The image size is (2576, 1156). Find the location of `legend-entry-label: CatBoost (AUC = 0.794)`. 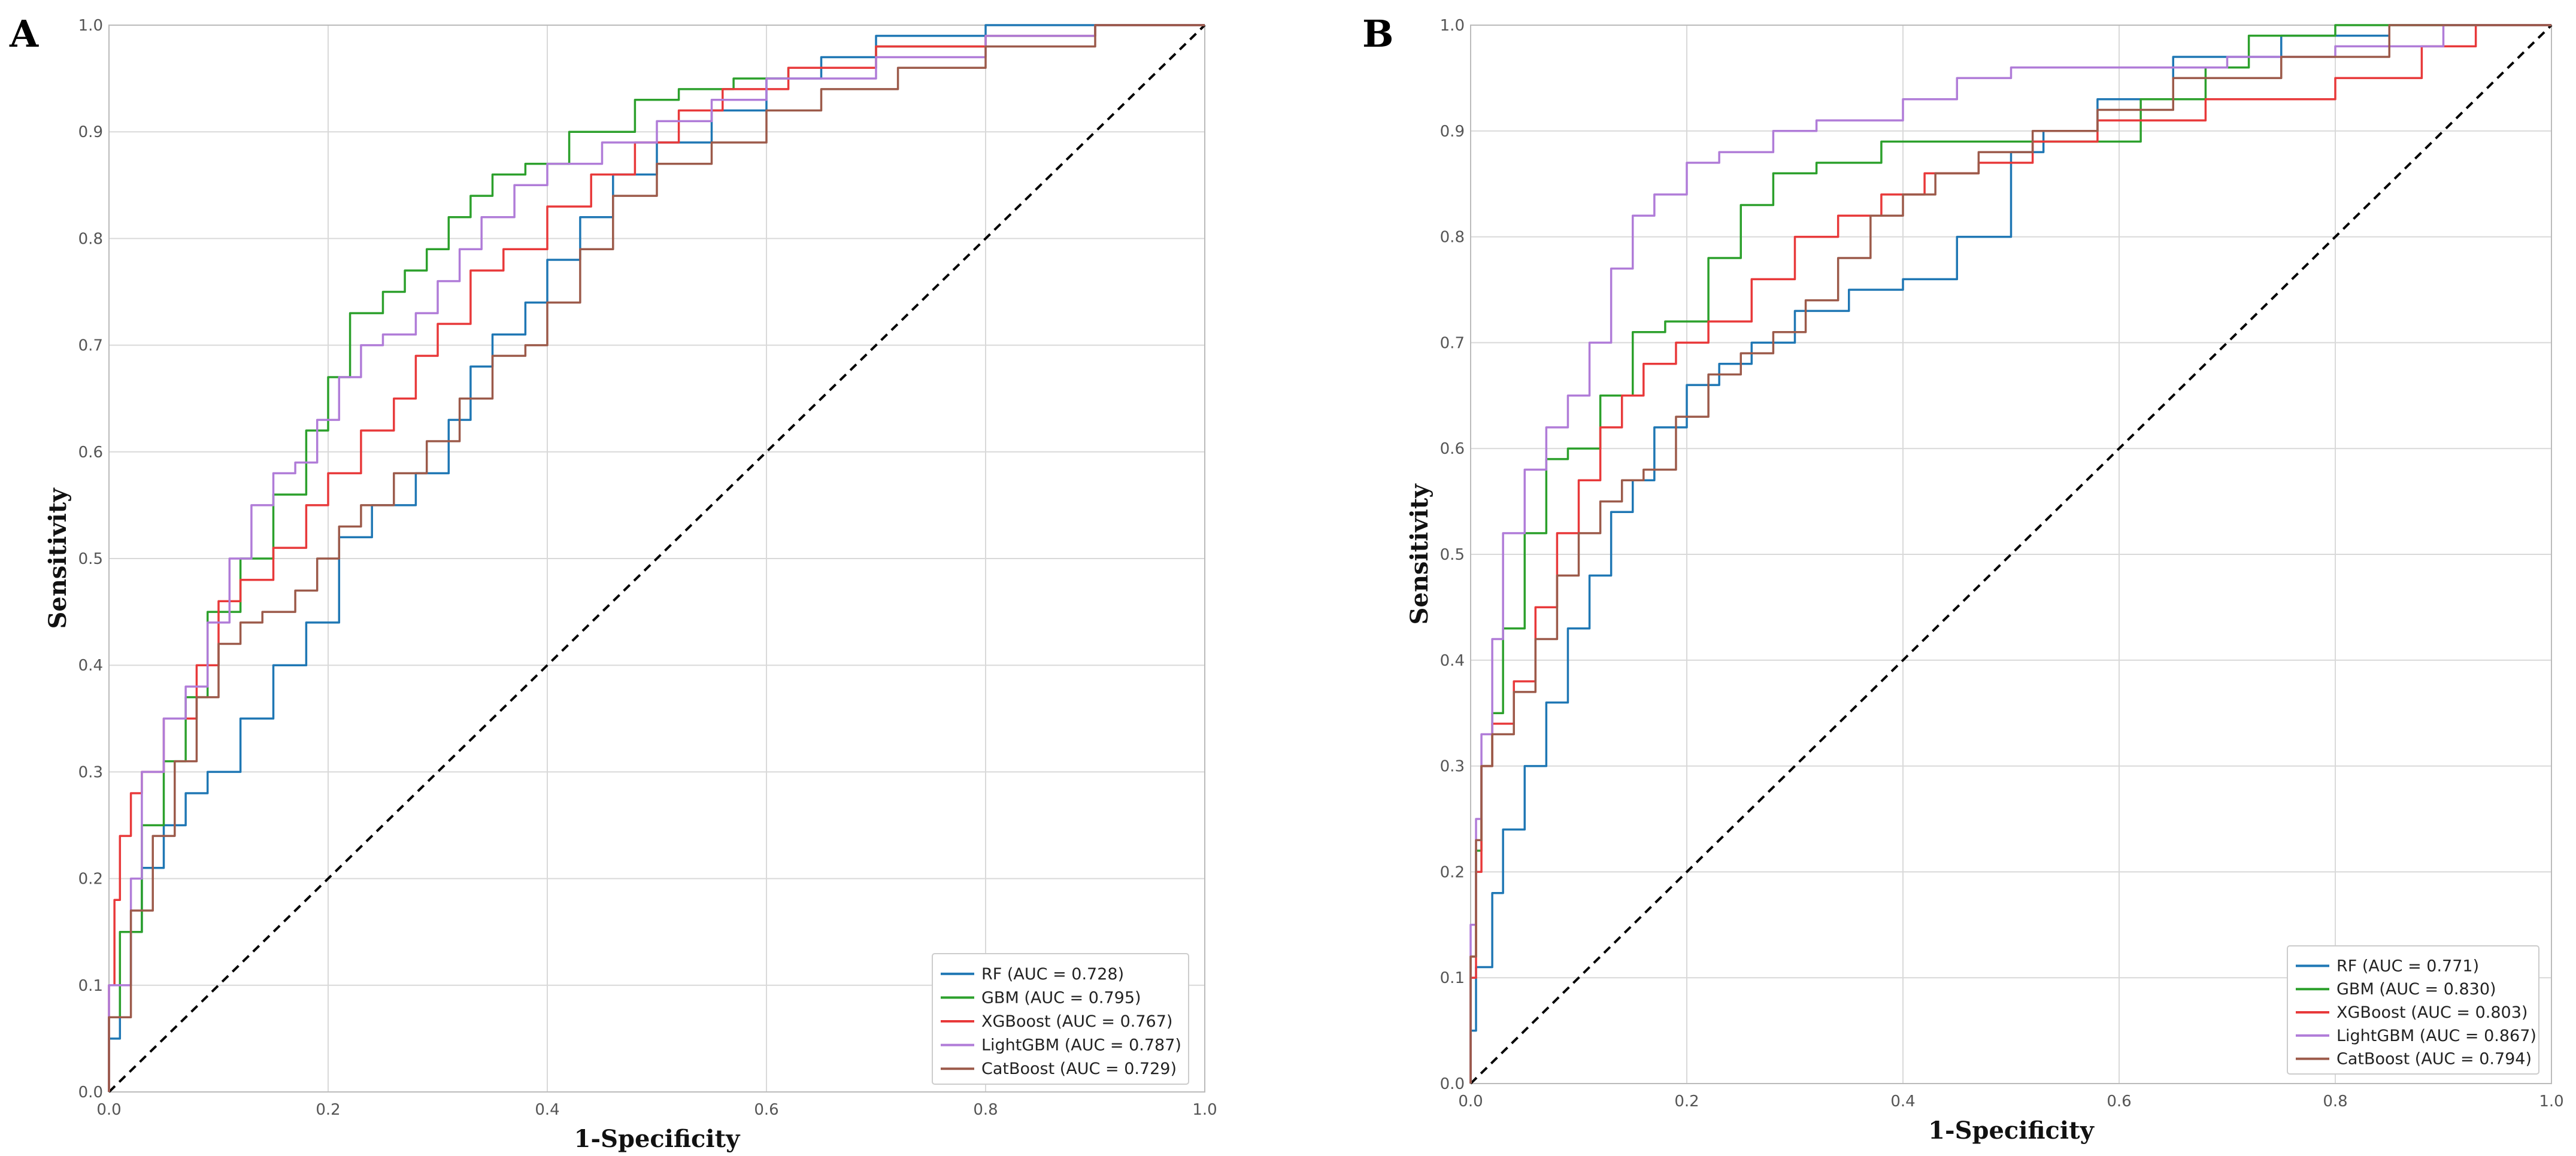

legend-entry-label: CatBoost (AUC = 0.794) is located at coordinates (2434, 1059).